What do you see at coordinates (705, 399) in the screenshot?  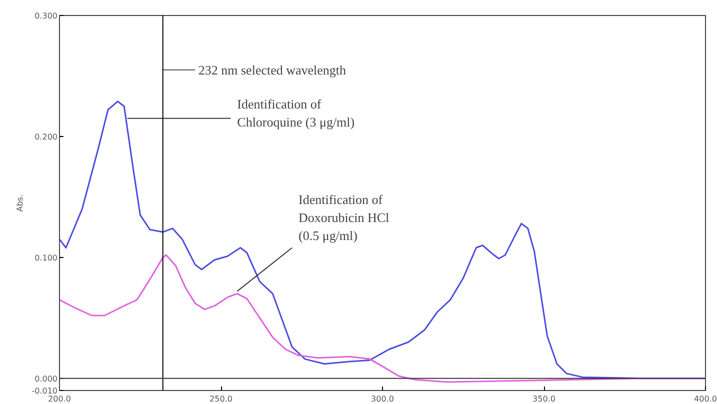 I see `x-tick-label: 400.0` at bounding box center [705, 399].